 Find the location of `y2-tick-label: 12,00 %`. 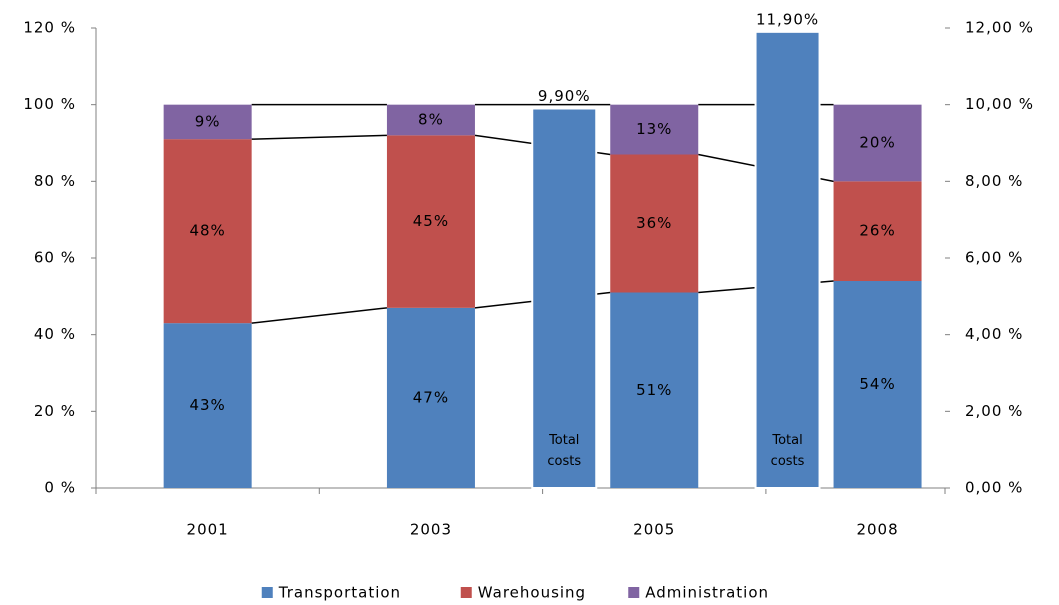

y2-tick-label: 12,00 % is located at coordinates (999, 28).